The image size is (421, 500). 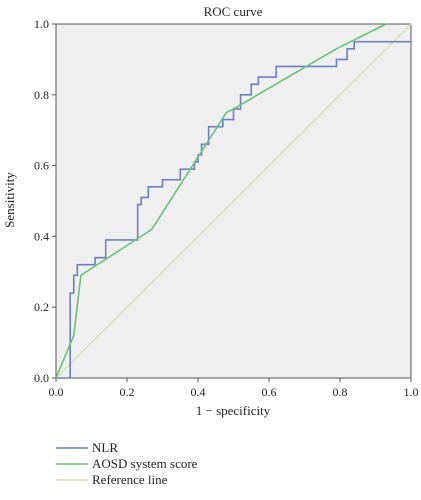 I want to click on x-tick-label: 0.0, so click(x=56, y=392).